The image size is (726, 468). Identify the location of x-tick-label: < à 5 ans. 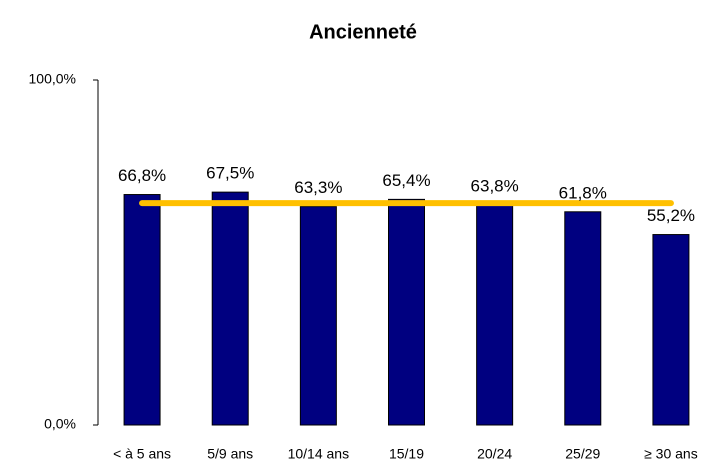
(142, 454).